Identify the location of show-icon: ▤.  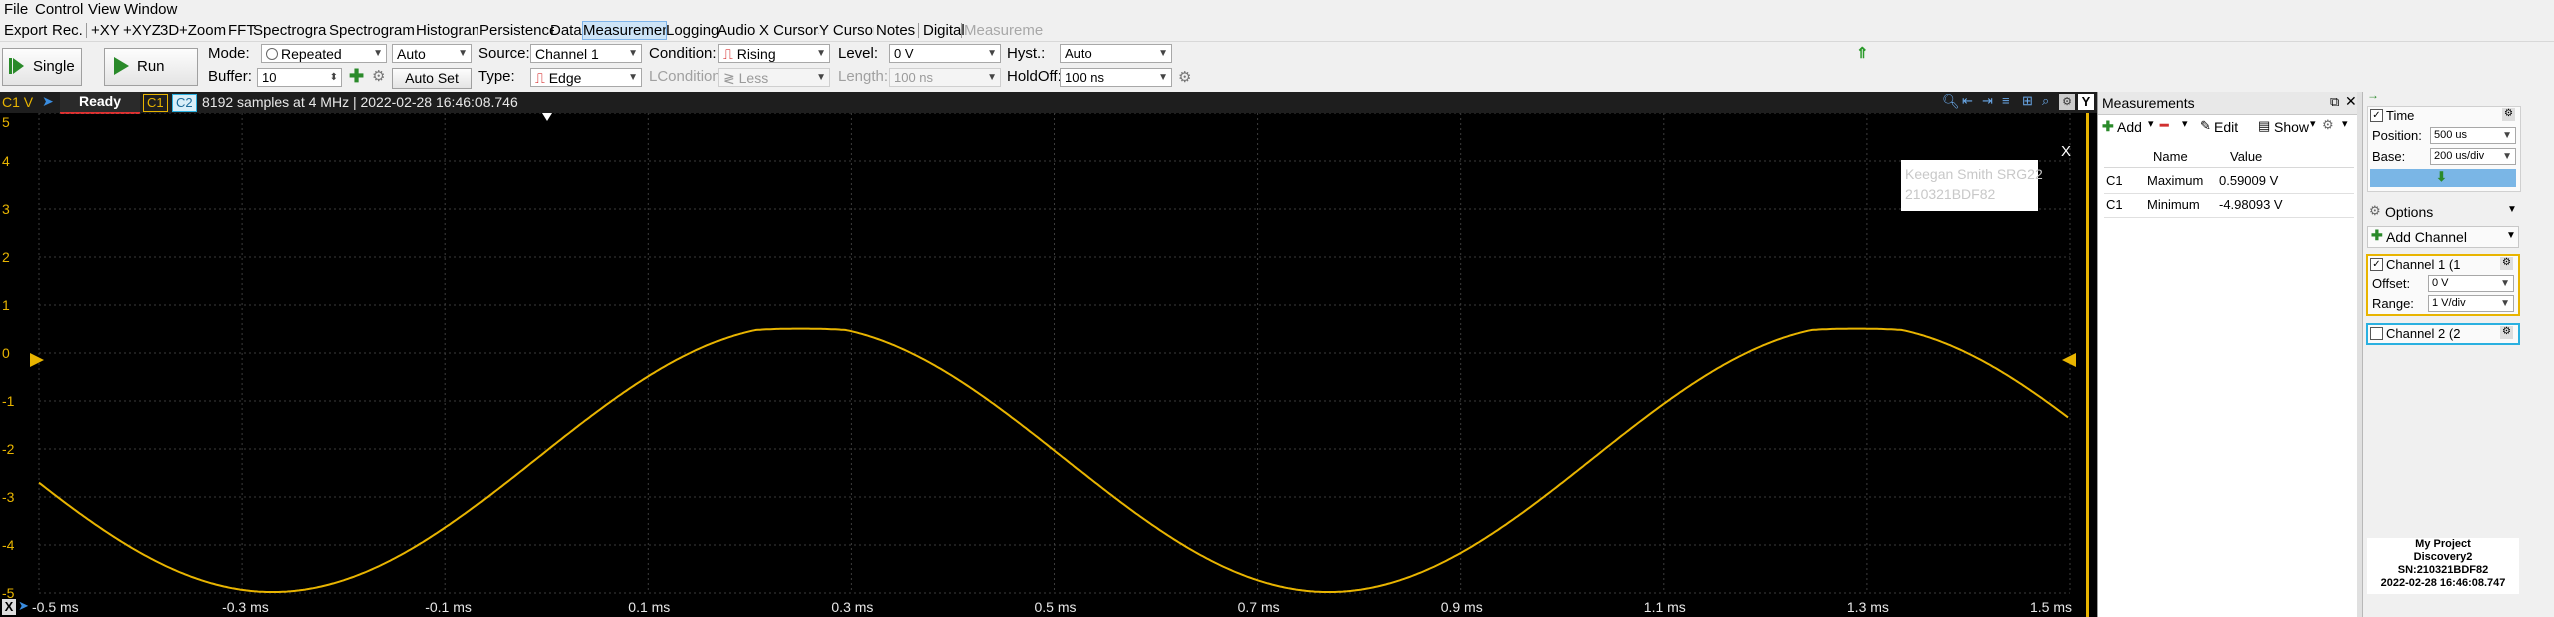
(2264, 126).